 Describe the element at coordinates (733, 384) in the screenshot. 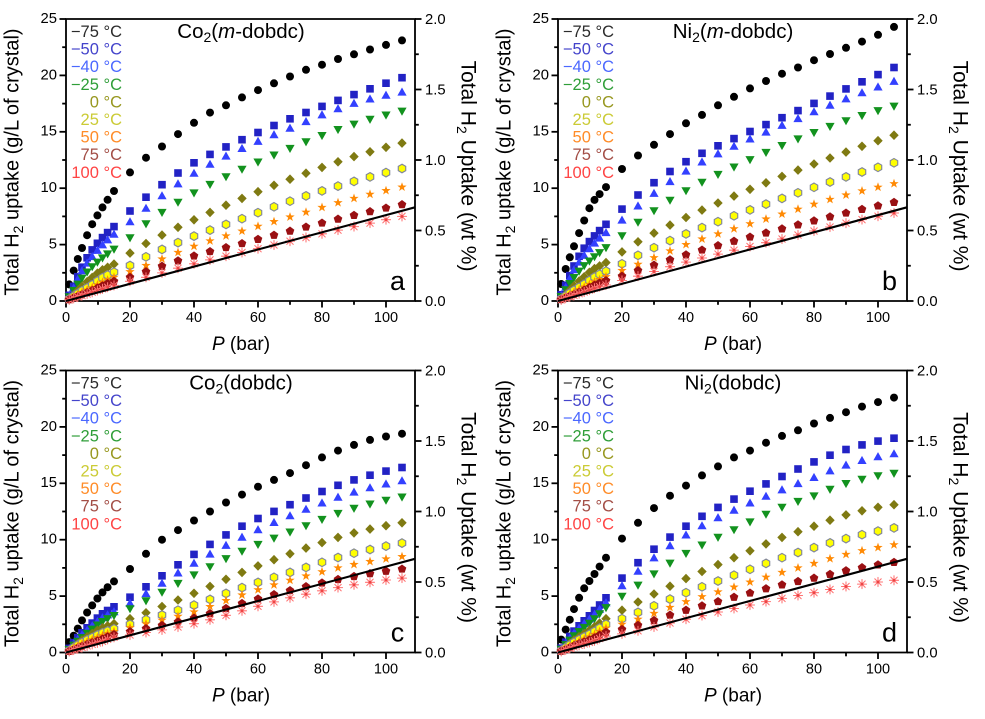

I see `svg-text: Ni2(dobdc)` at that location.